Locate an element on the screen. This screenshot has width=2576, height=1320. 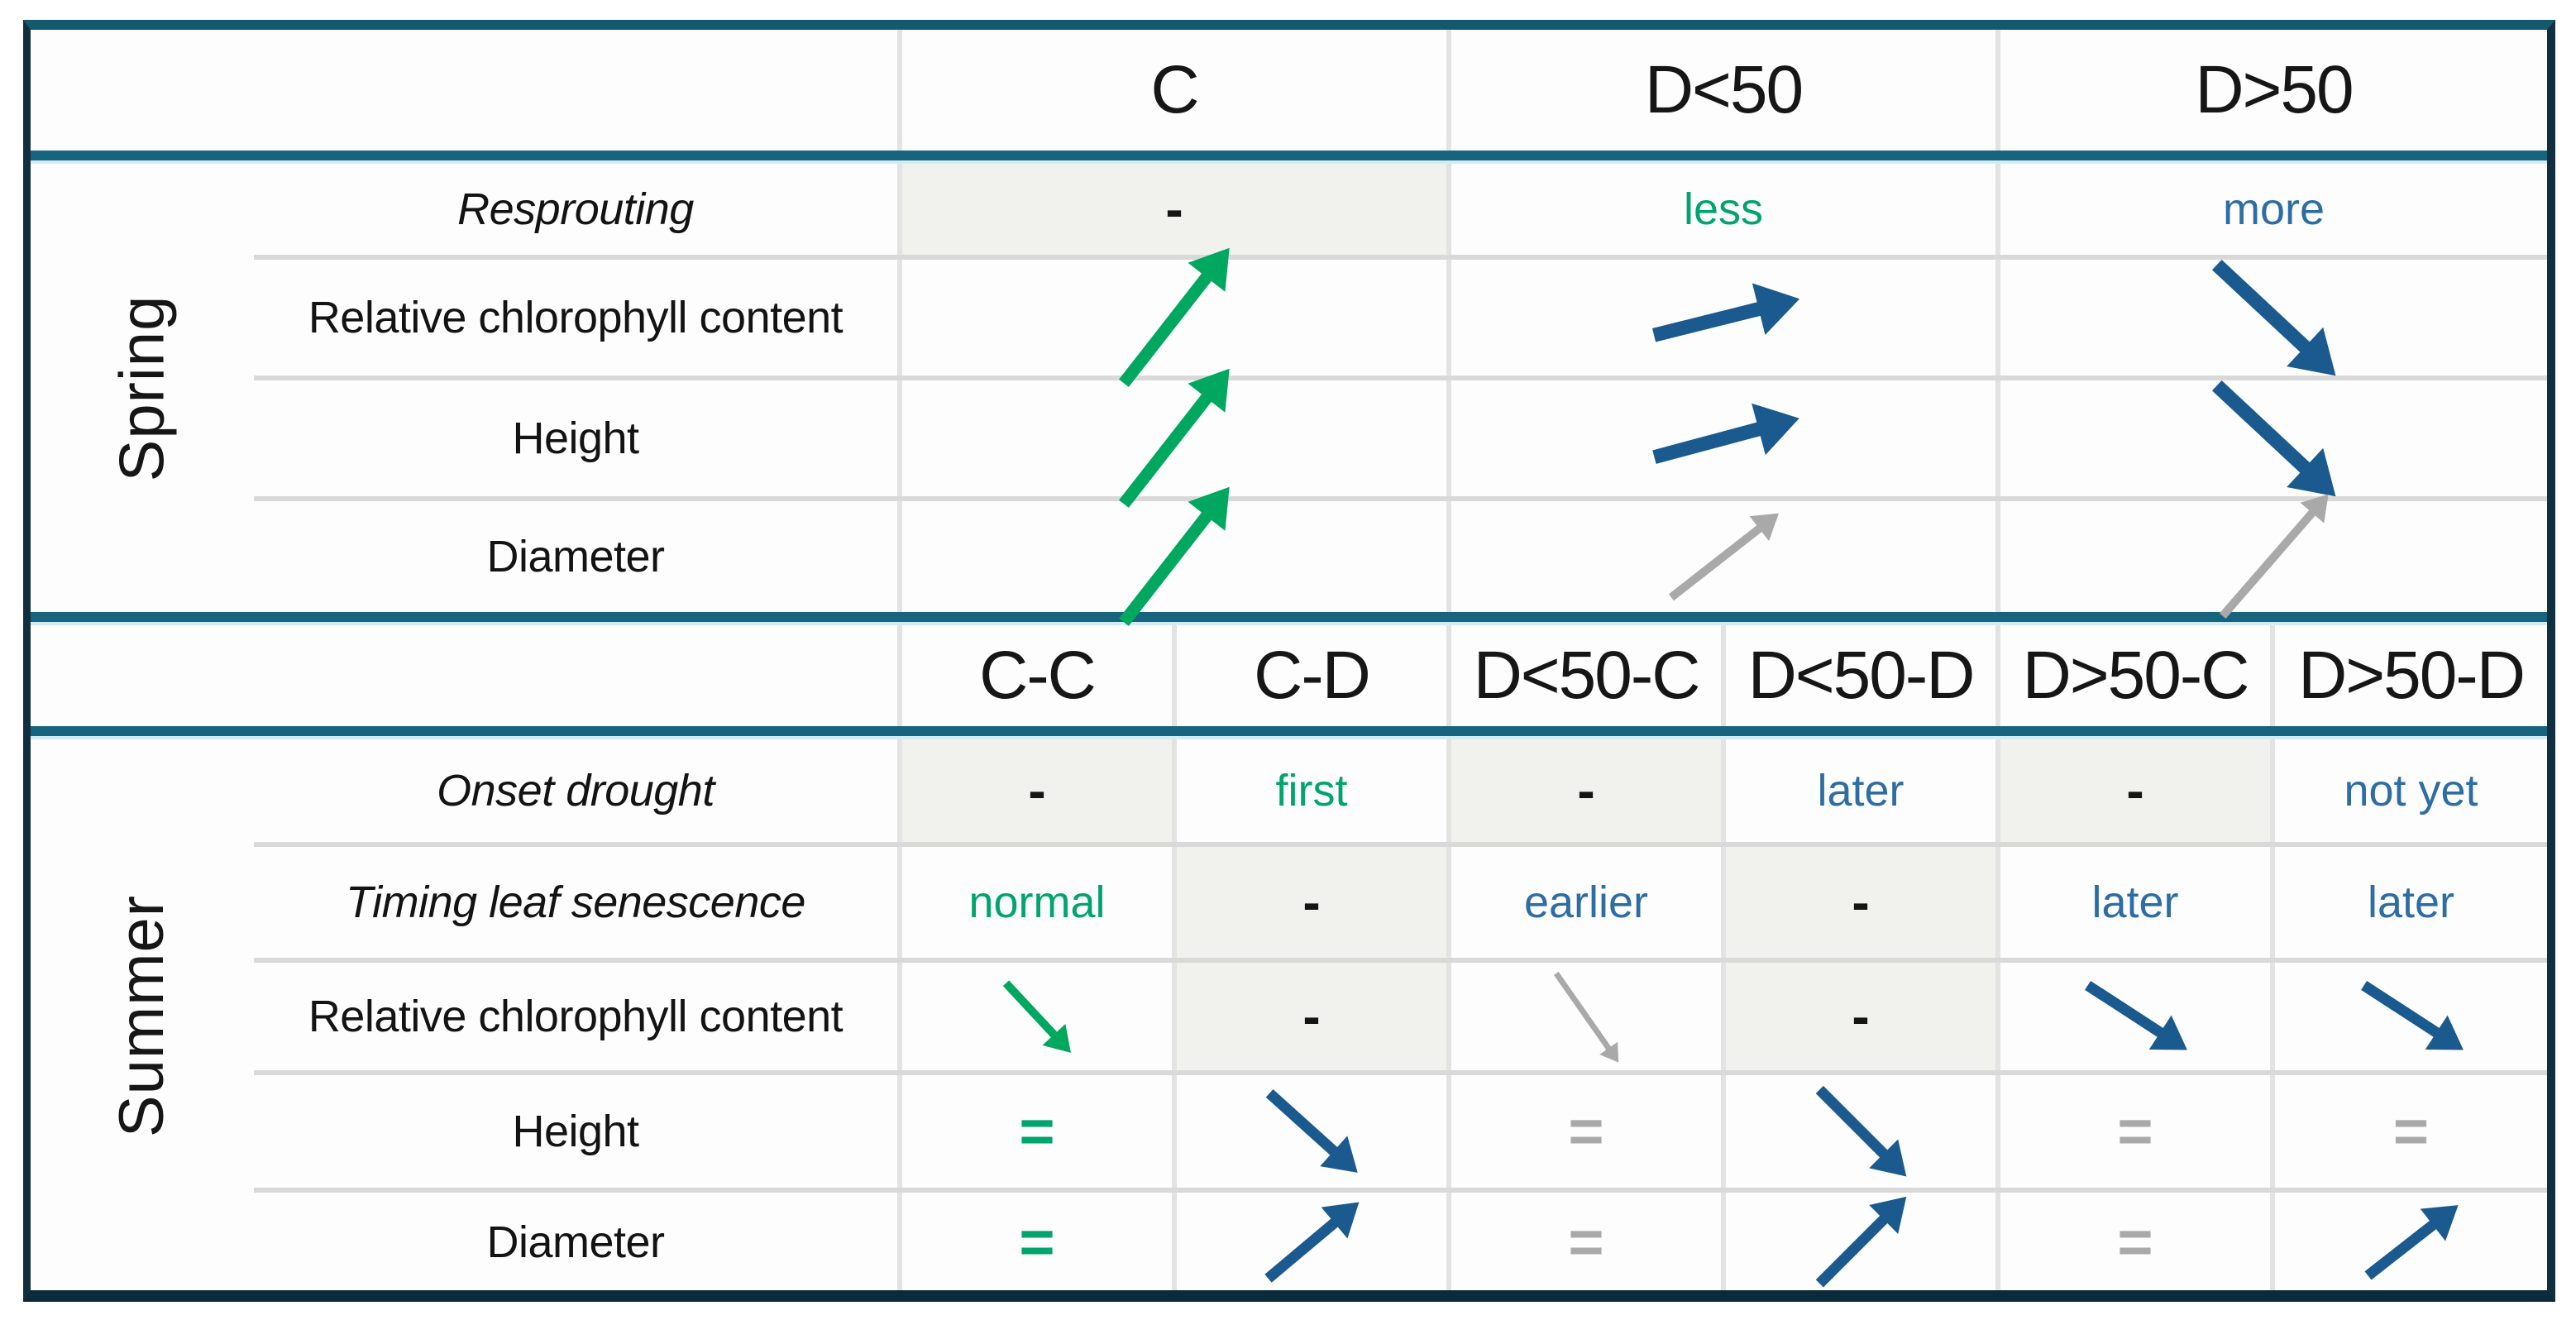
season-label: Spring is located at coordinates (142, 388).